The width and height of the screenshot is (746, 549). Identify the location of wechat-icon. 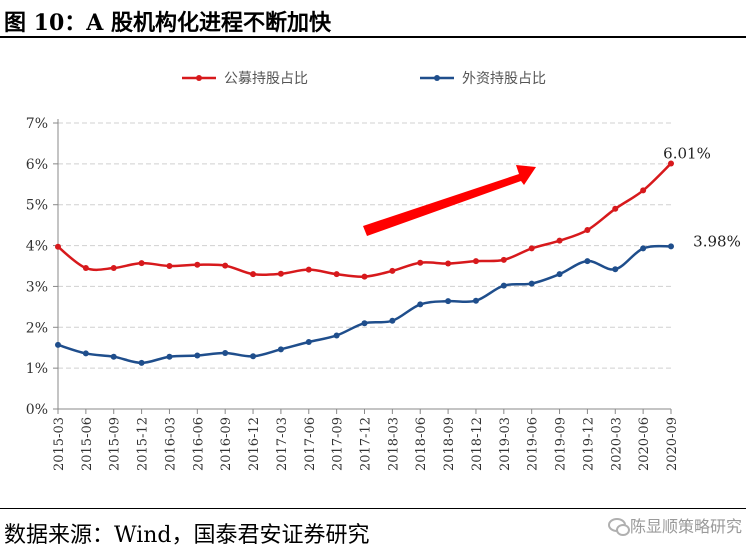
(618, 527).